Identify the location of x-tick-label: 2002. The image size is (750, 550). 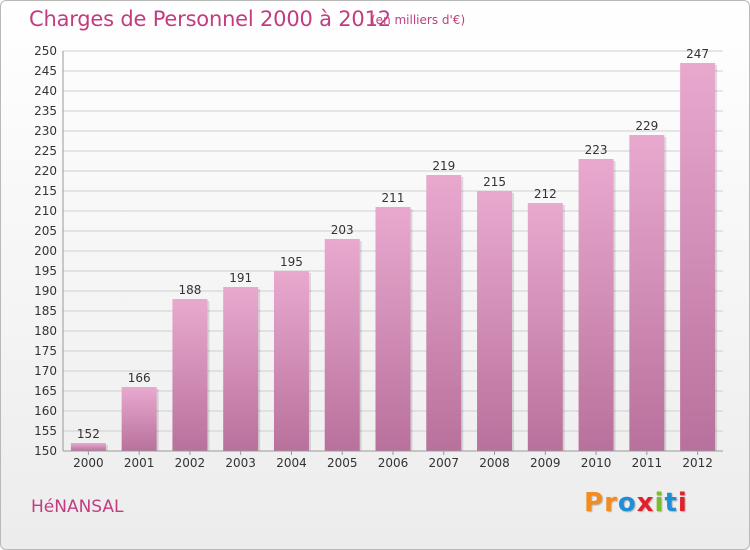
(190, 463).